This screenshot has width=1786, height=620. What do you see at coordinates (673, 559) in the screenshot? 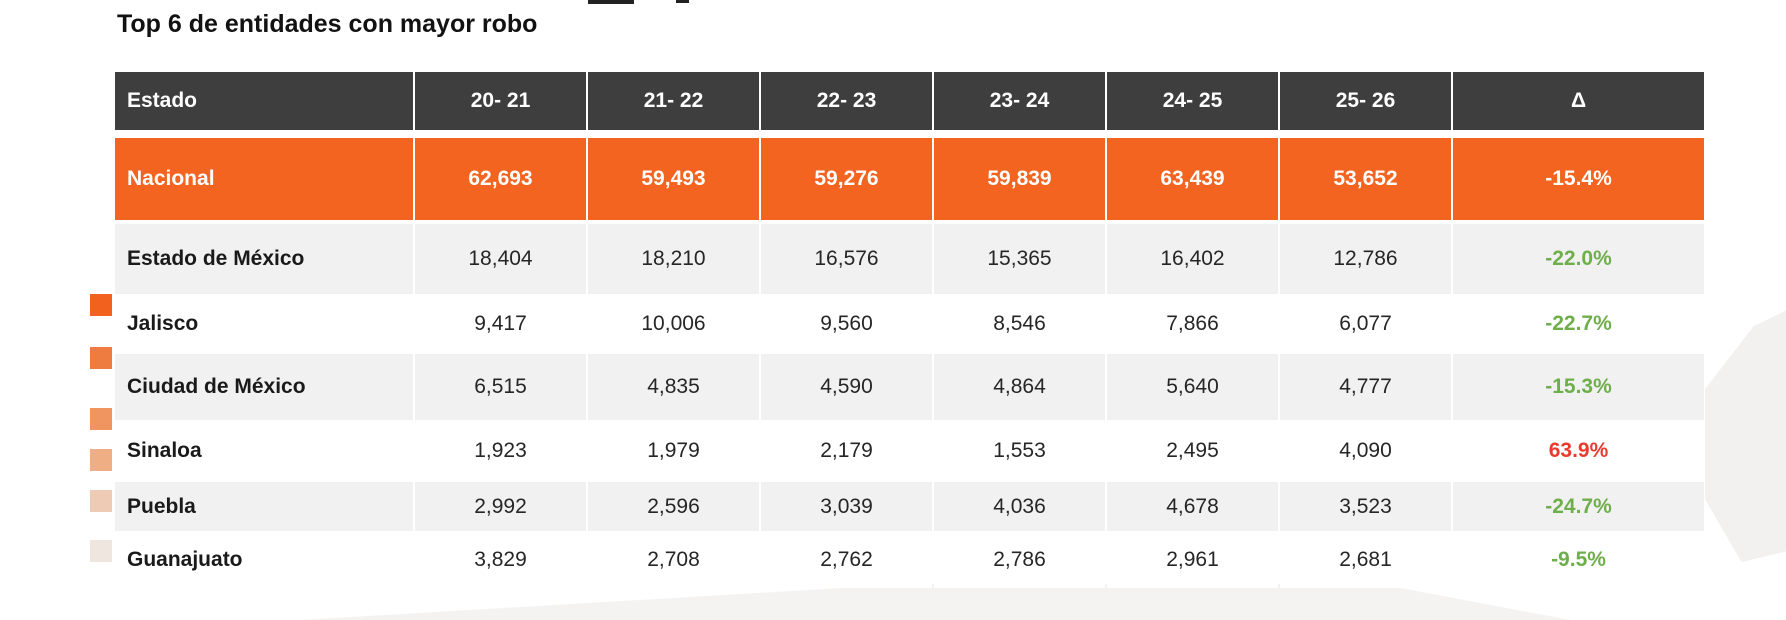
I see `state-value-1: 2,708` at bounding box center [673, 559].